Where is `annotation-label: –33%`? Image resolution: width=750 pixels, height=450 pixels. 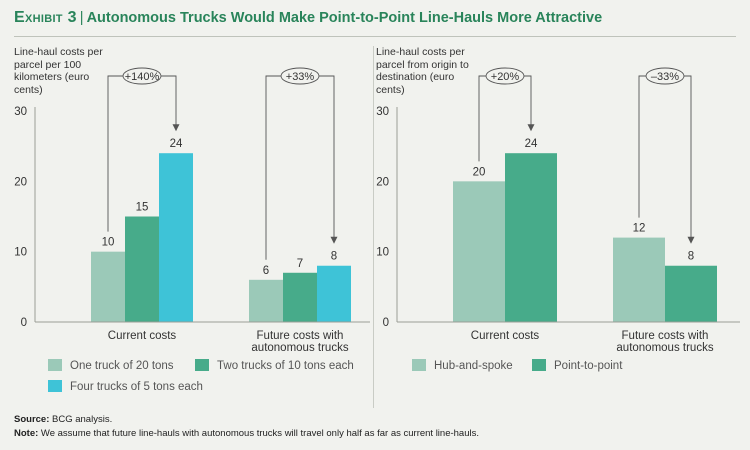
annotation-label: –33% is located at coordinates (665, 77).